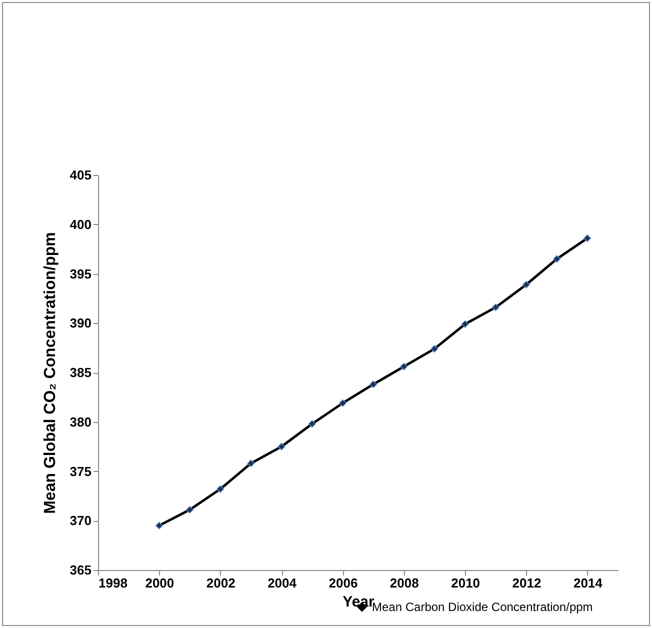  What do you see at coordinates (527, 583) in the screenshot?
I see `x-tick-label: 2012` at bounding box center [527, 583].